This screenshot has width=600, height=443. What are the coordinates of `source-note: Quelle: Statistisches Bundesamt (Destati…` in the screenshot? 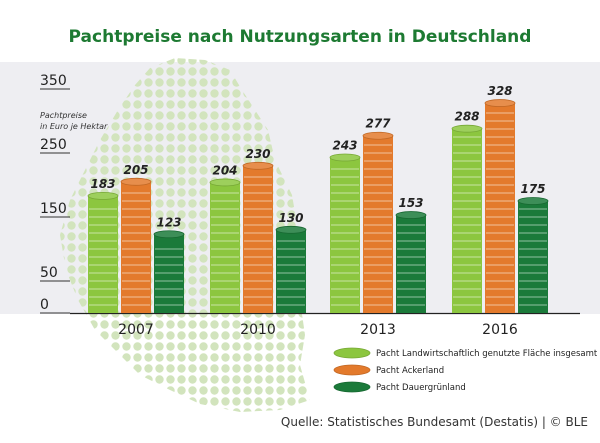 It's located at (434, 422).